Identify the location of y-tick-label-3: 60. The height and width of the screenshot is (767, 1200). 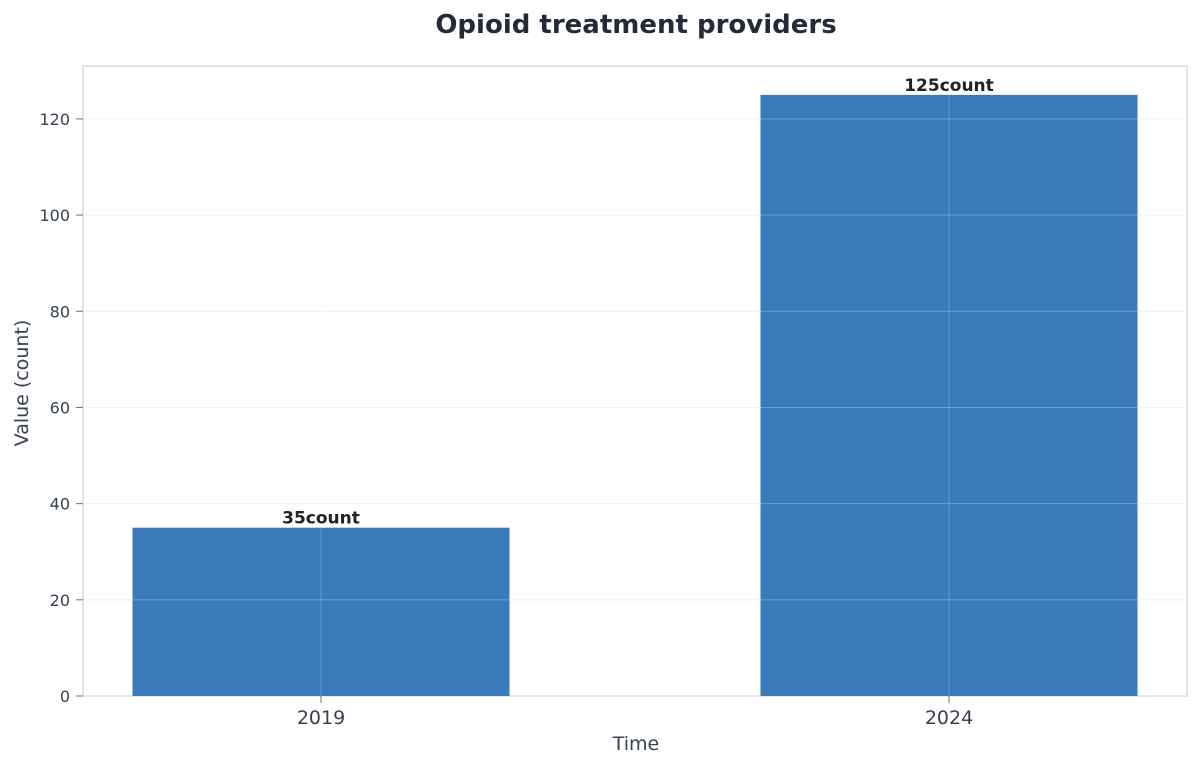
(60, 407).